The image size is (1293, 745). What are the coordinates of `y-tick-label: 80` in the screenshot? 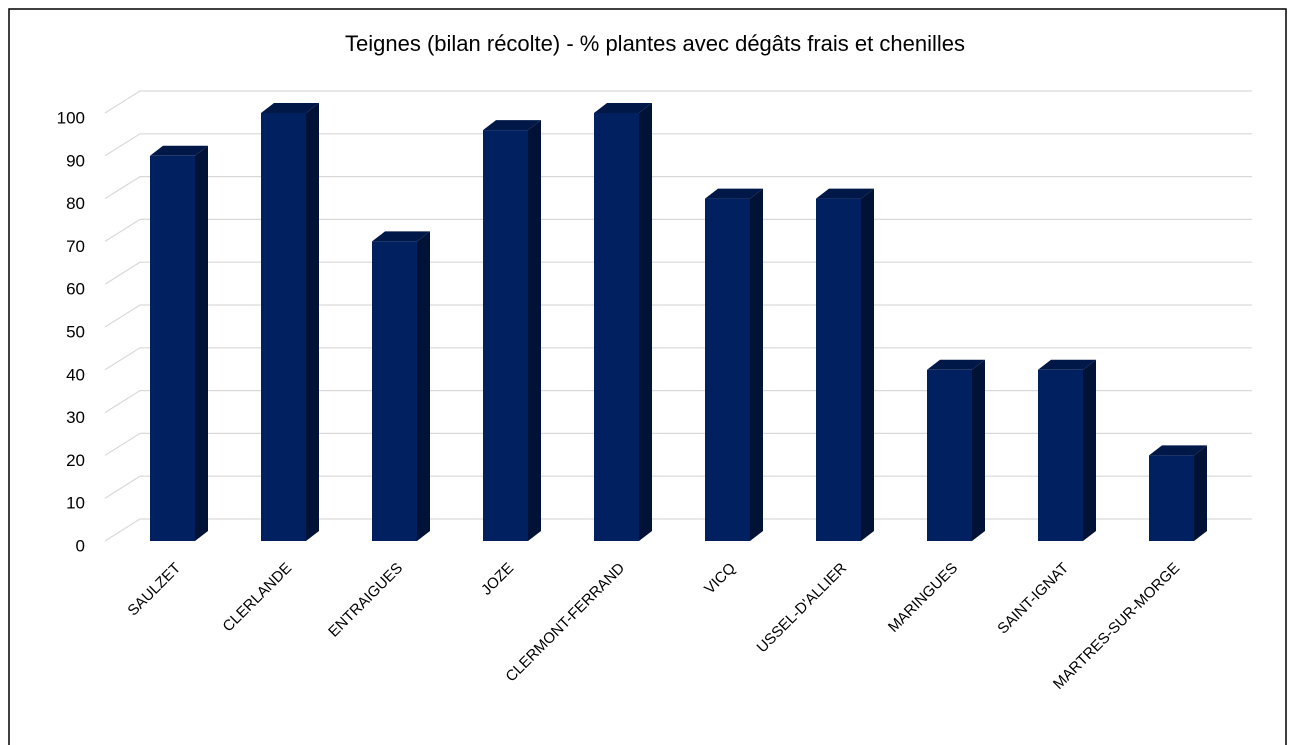 It's located at (75, 203).